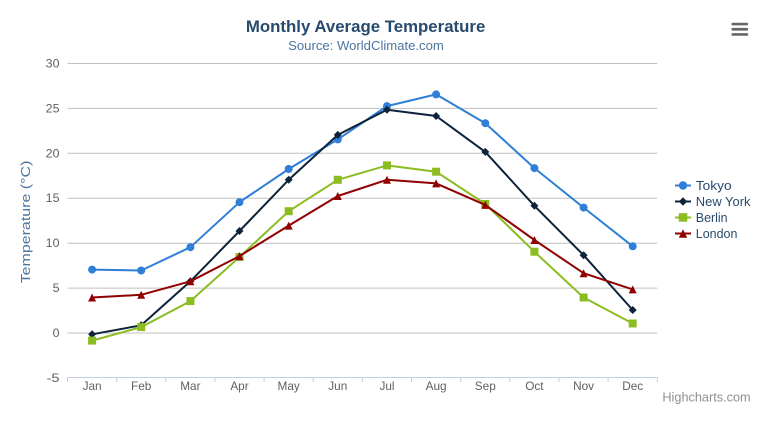 Image resolution: width=769 pixels, height=421 pixels. What do you see at coordinates (53, 243) in the screenshot?
I see `svg-text: 10` at bounding box center [53, 243].